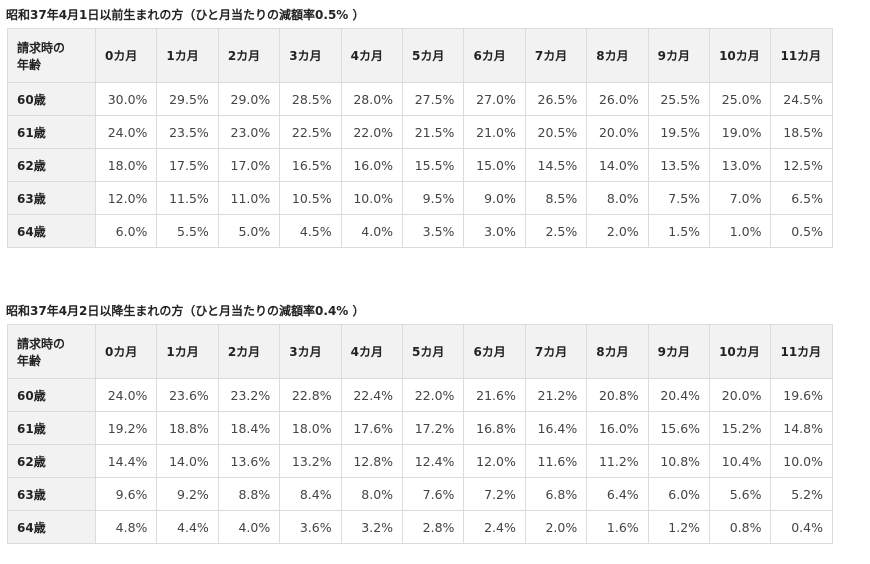  What do you see at coordinates (679, 55) in the screenshot?
I see `month-header: 9カ月` at bounding box center [679, 55].